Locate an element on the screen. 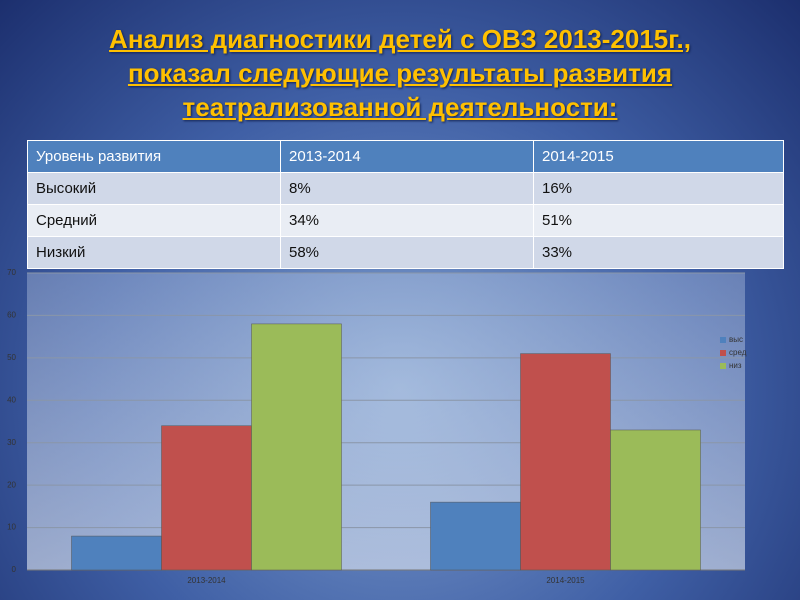  y-tick-label: 0 is located at coordinates (14, 569).